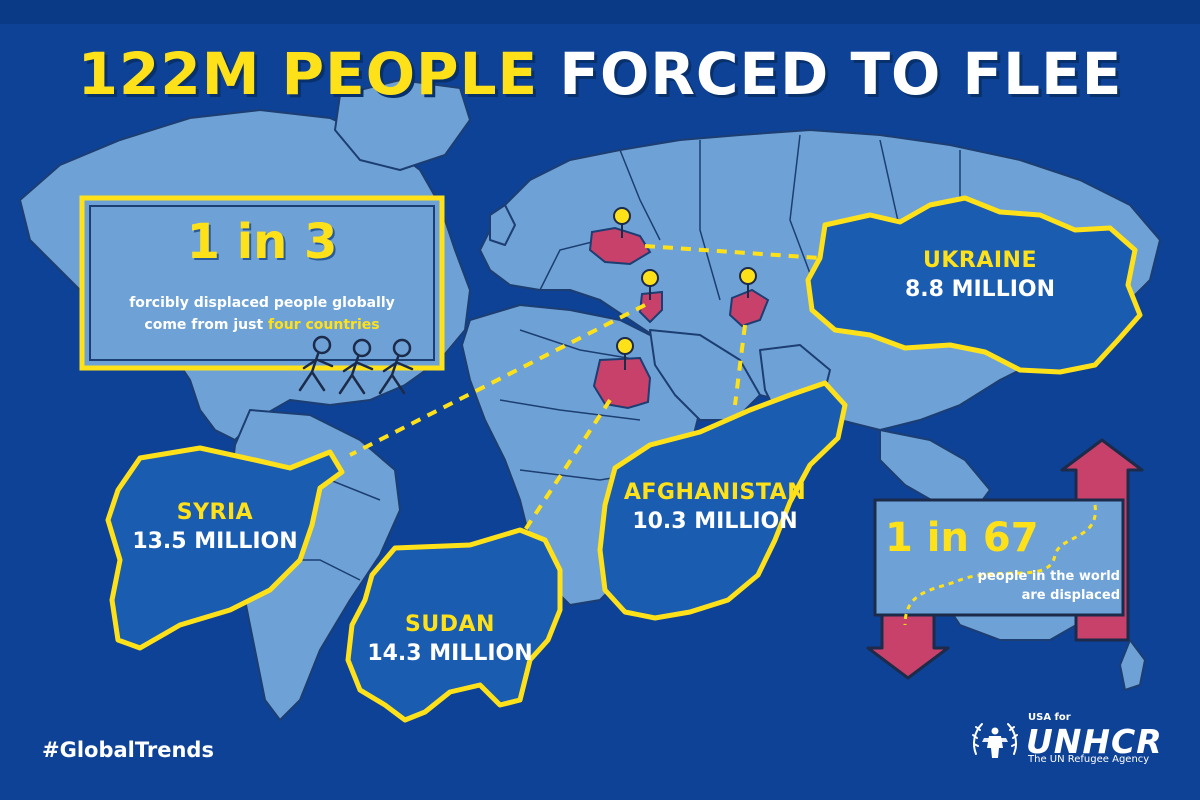  I want to click on map-pins, so click(685, 288).